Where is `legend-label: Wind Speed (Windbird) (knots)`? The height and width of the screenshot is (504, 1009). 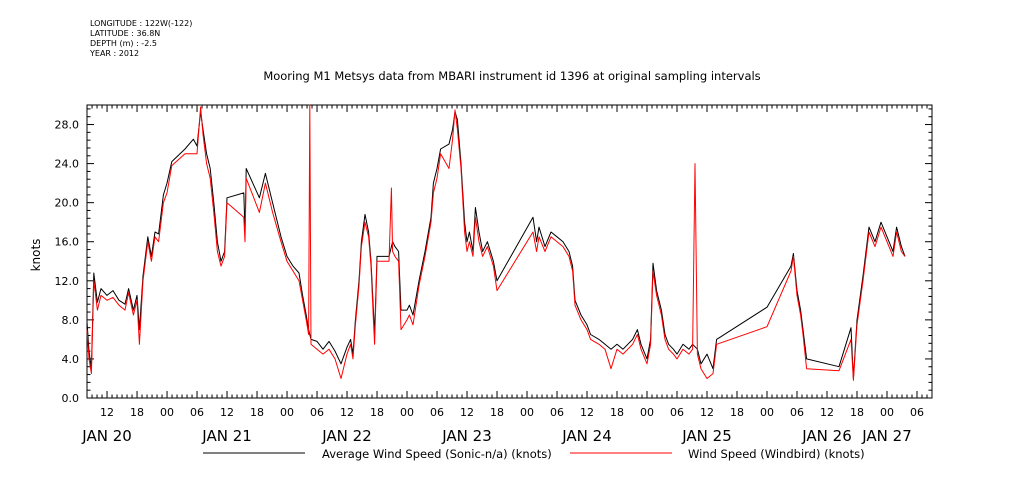 legend-label: Wind Speed (Windbird) (knots) is located at coordinates (776, 454).